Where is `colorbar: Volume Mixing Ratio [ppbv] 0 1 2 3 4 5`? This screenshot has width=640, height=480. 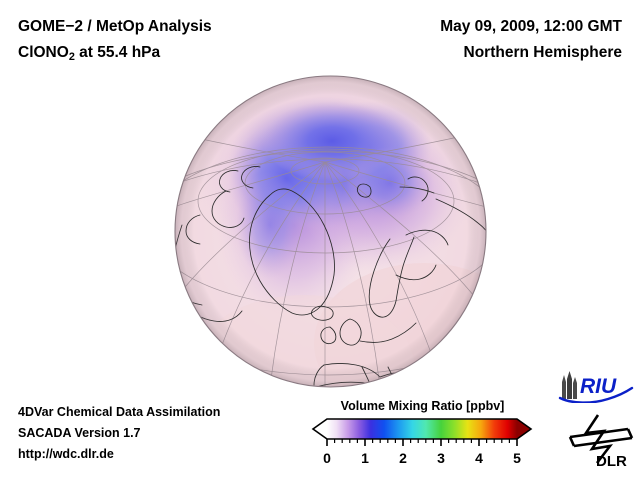
colorbar: Volume Mixing Ratio [ppbv] 0 1 2 3 4 5 is located at coordinates (422, 436).